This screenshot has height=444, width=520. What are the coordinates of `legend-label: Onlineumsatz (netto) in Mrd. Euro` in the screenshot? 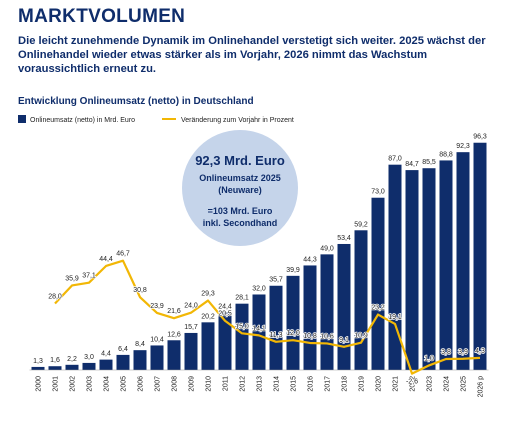 It's located at (82, 120).